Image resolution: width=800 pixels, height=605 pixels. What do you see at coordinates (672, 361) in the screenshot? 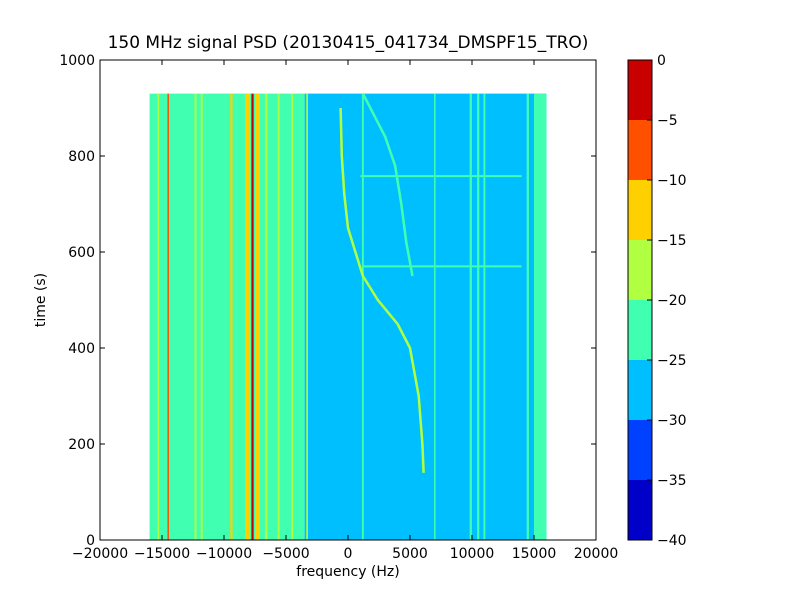
I see `colorbar-tick-label: −25` at bounding box center [672, 361].